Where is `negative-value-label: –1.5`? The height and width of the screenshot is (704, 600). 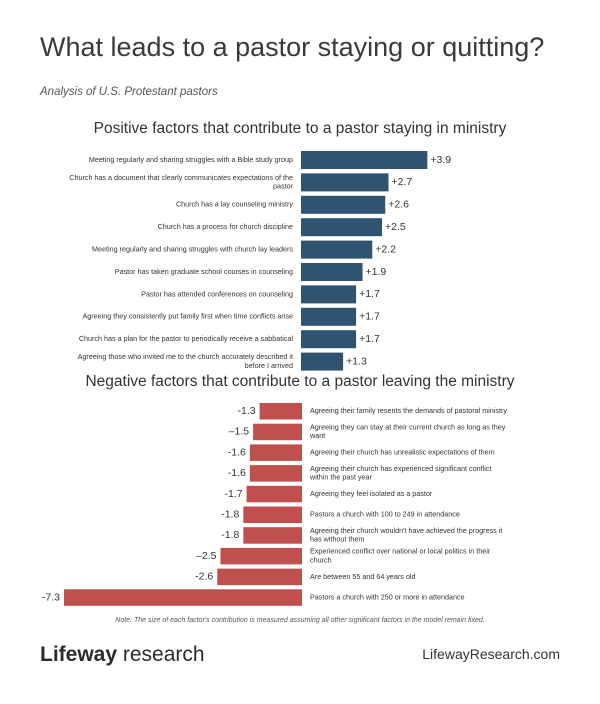 negative-value-label: –1.5 is located at coordinates (239, 432).